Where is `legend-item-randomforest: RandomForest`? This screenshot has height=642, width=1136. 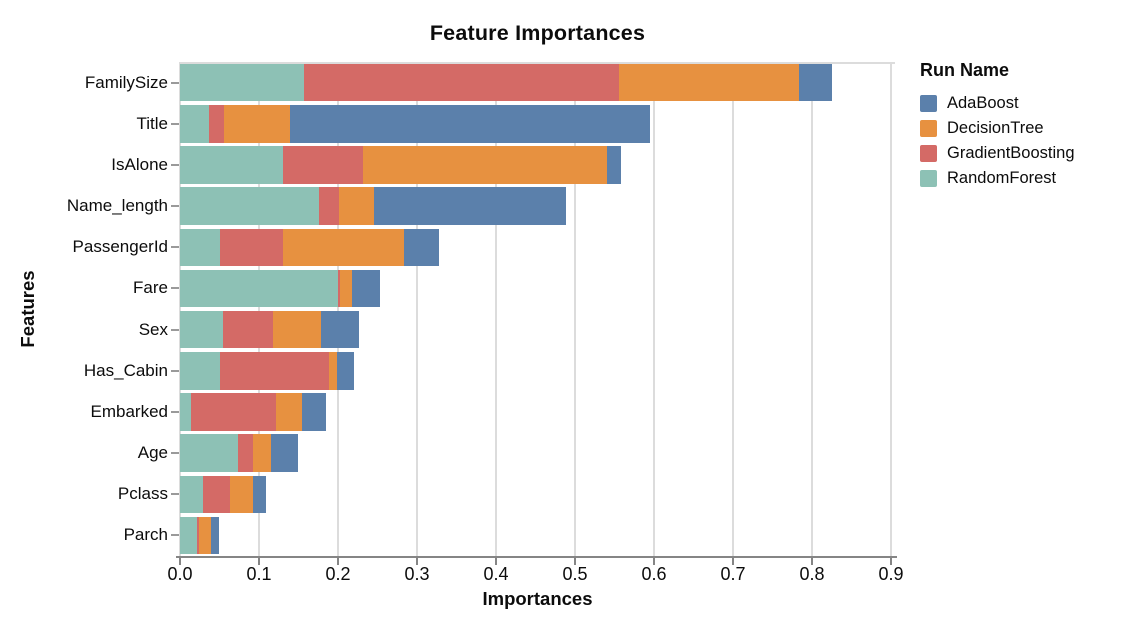
legend-item-randomforest: RandomForest is located at coordinates (997, 178).